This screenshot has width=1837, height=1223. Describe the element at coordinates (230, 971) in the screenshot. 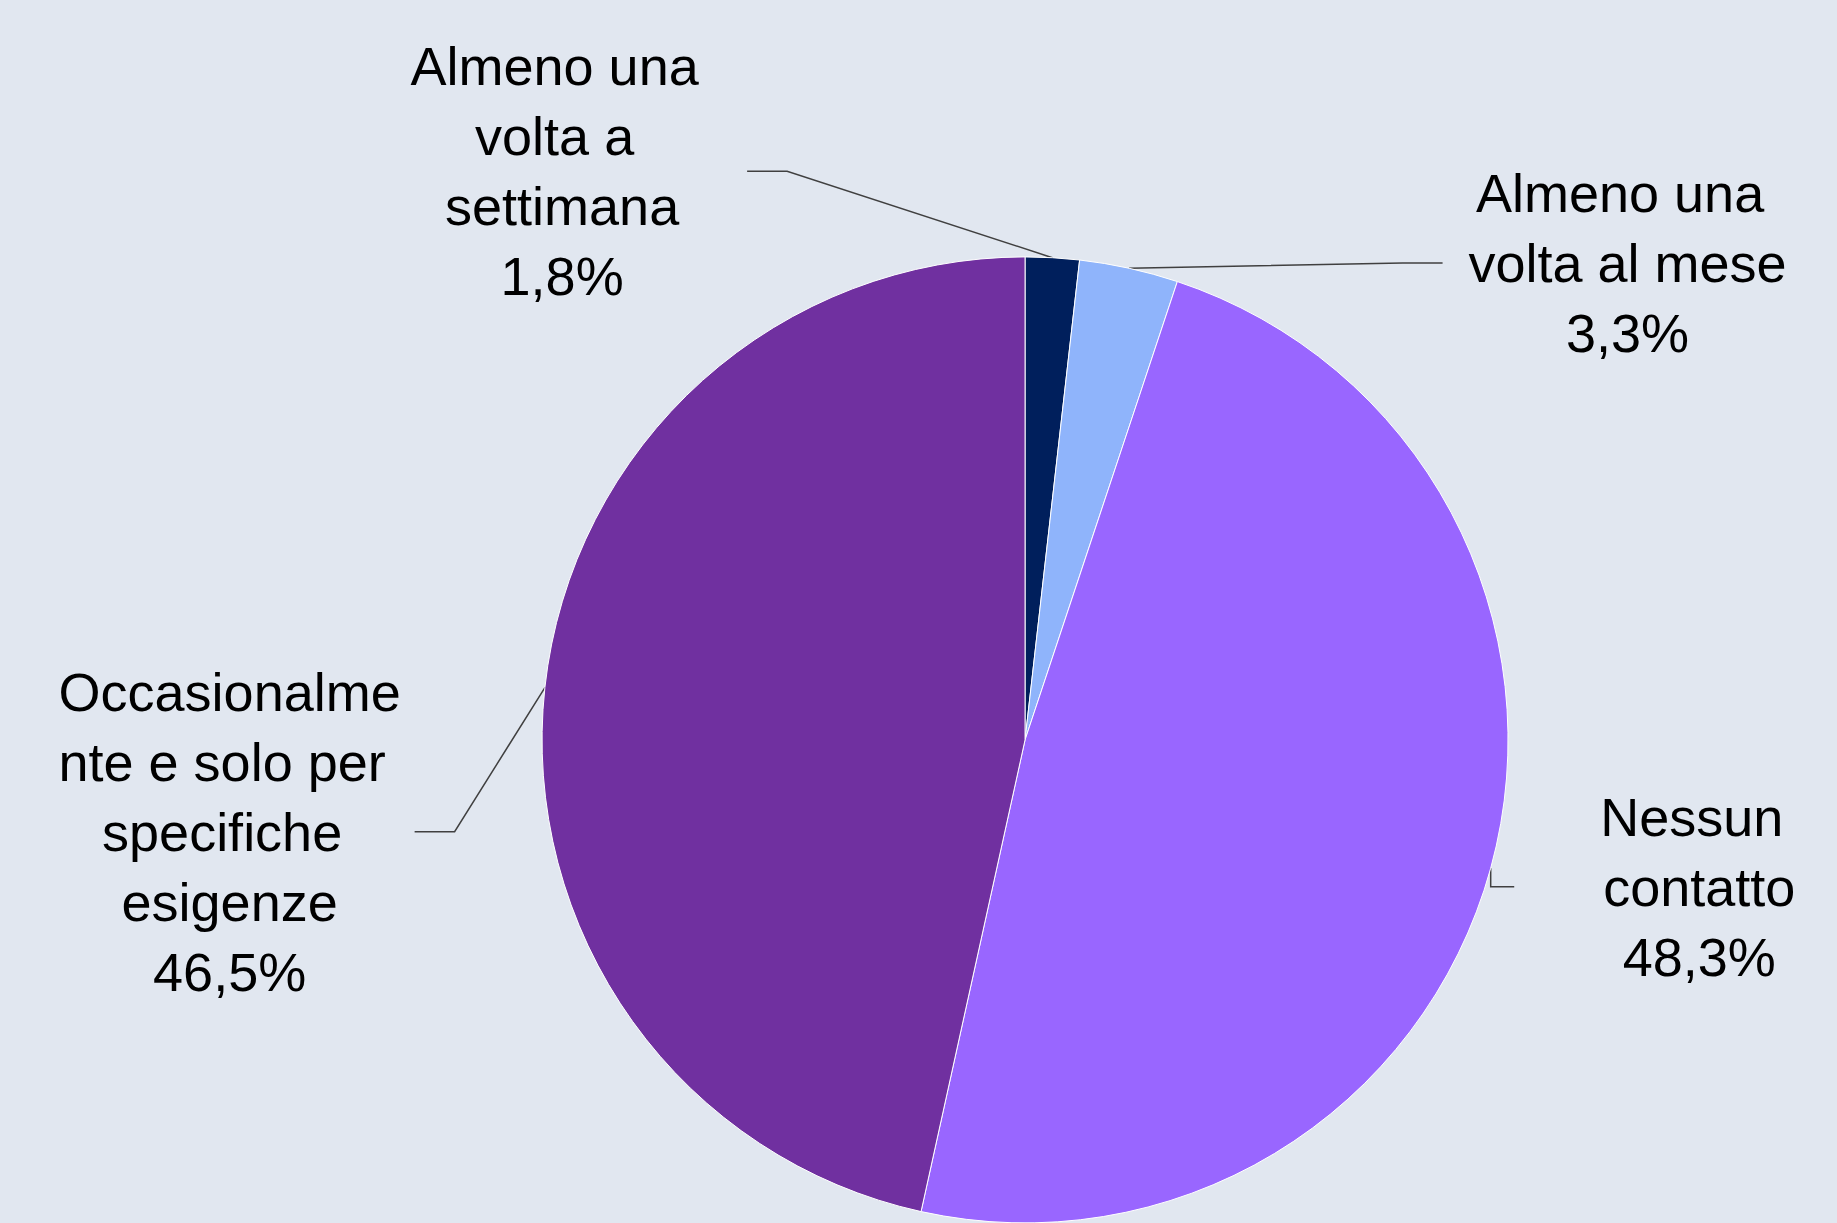

I see `data-label: 46,5%` at that location.